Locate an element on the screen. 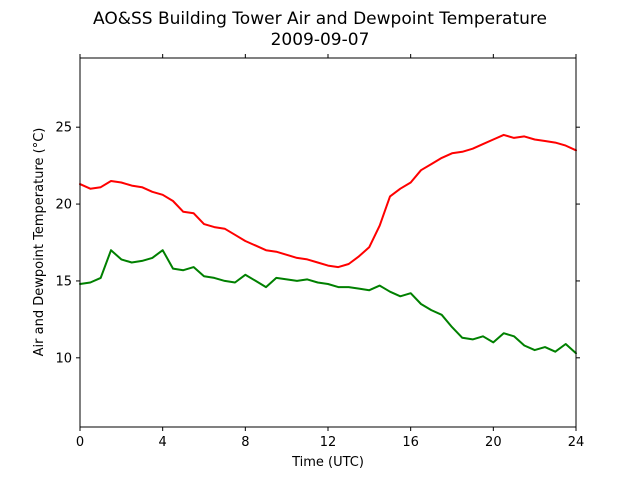 The height and width of the screenshot is (480, 640). x-tick-label: 12 is located at coordinates (328, 442).